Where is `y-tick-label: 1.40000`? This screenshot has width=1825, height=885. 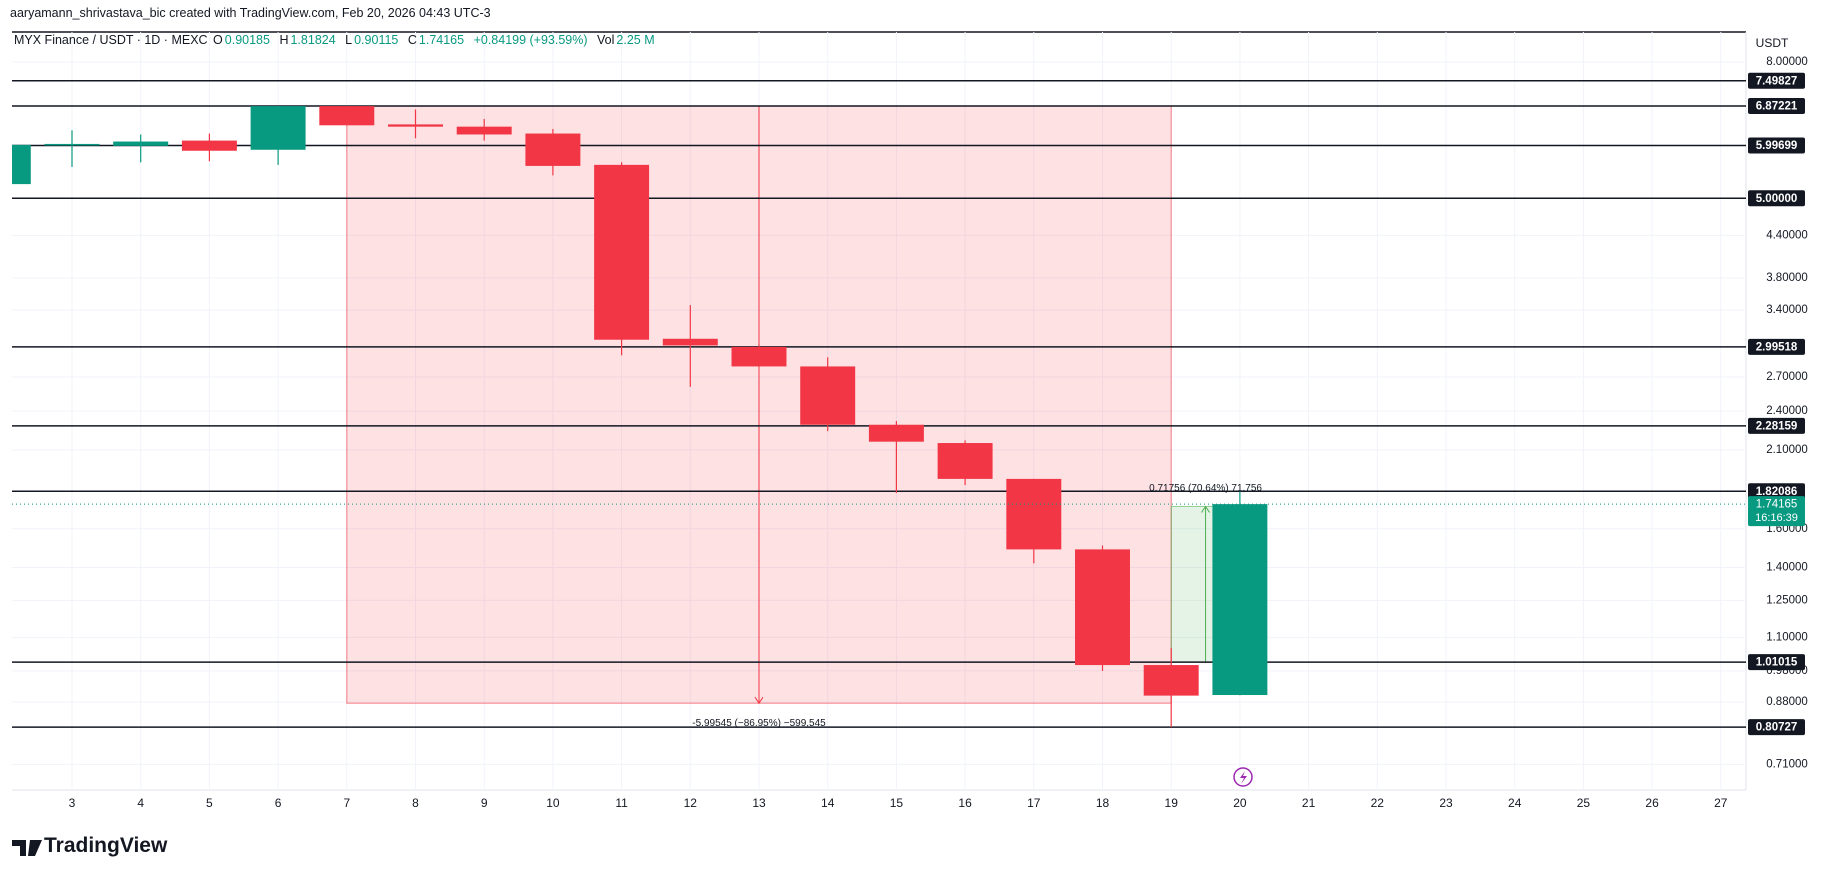 y-tick-label: 1.40000 is located at coordinates (1787, 567).